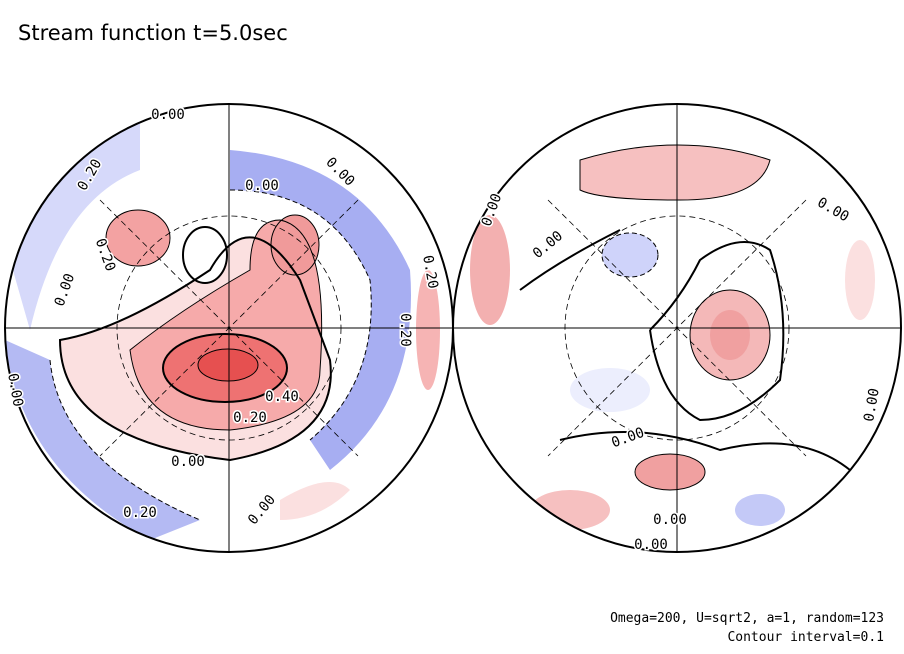  I want to click on contour-label: 0.40, so click(282, 397).